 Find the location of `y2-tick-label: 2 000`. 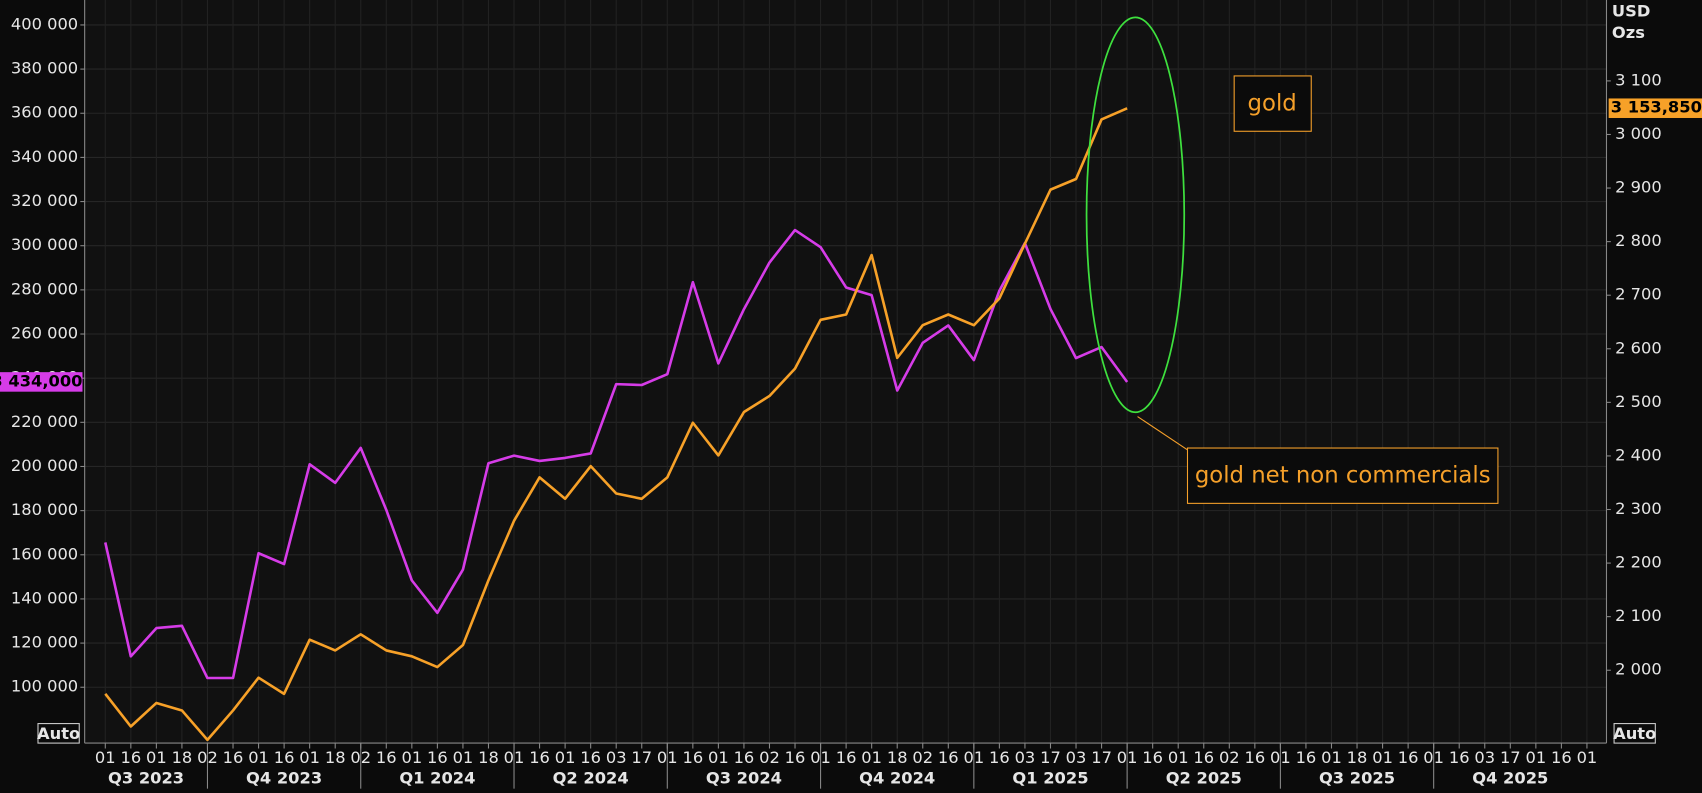

y2-tick-label: 2 000 is located at coordinates (1638, 669).